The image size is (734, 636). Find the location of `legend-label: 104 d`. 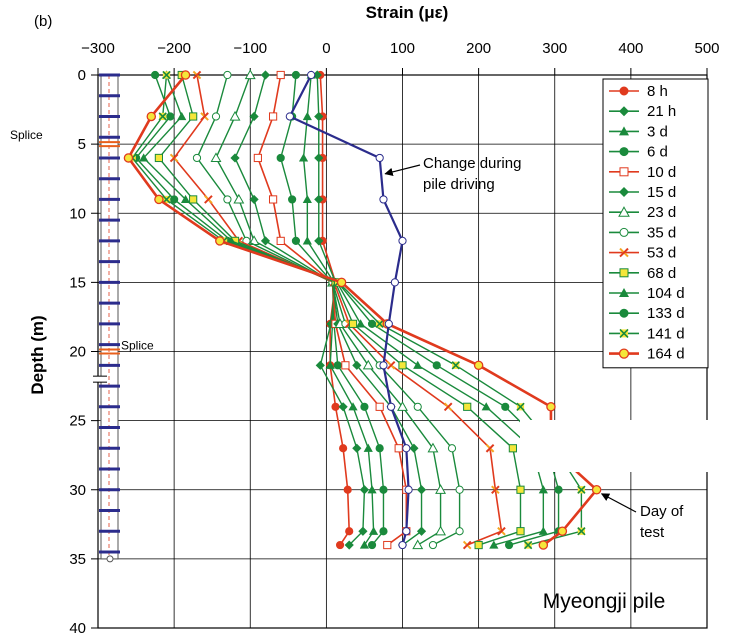

legend-label: 104 d is located at coordinates (666, 293).